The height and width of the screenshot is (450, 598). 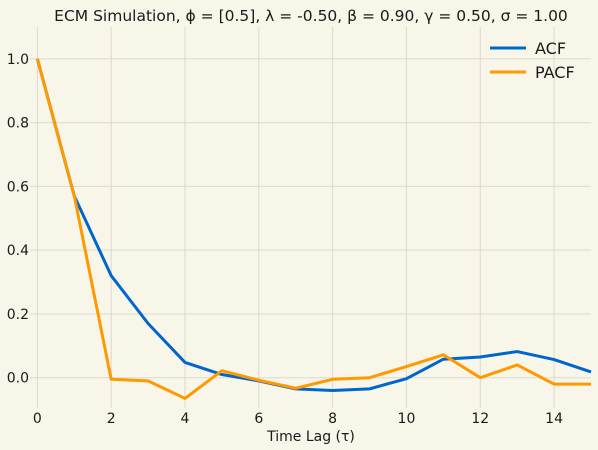 What do you see at coordinates (37, 419) in the screenshot?
I see `x-tick-label: 0` at bounding box center [37, 419].